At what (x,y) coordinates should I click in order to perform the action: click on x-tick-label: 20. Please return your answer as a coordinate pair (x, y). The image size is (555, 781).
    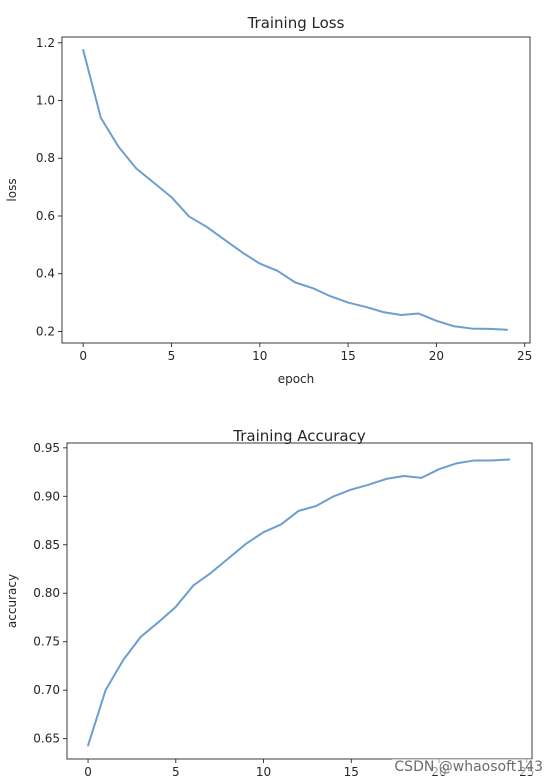
    Looking at the image, I should click on (436, 356).